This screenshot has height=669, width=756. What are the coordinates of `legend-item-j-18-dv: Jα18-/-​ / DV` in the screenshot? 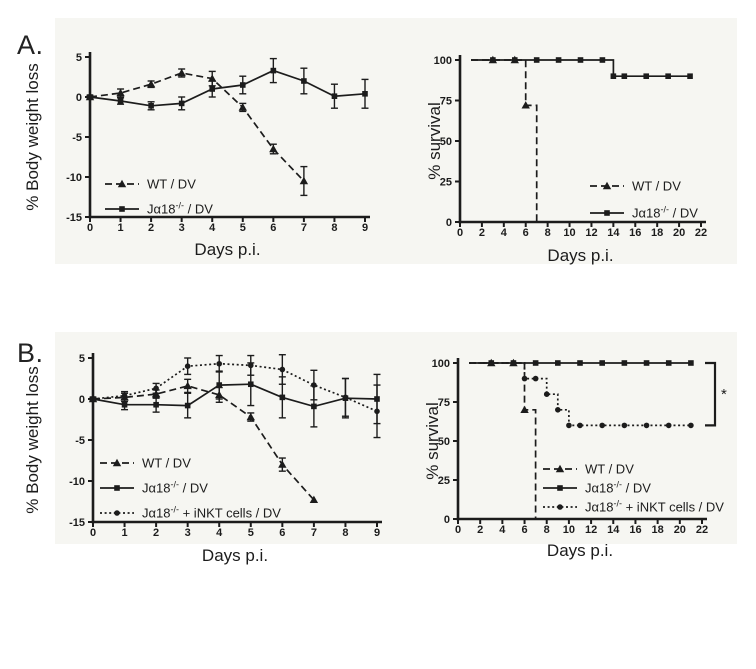 It's located at (644, 213).